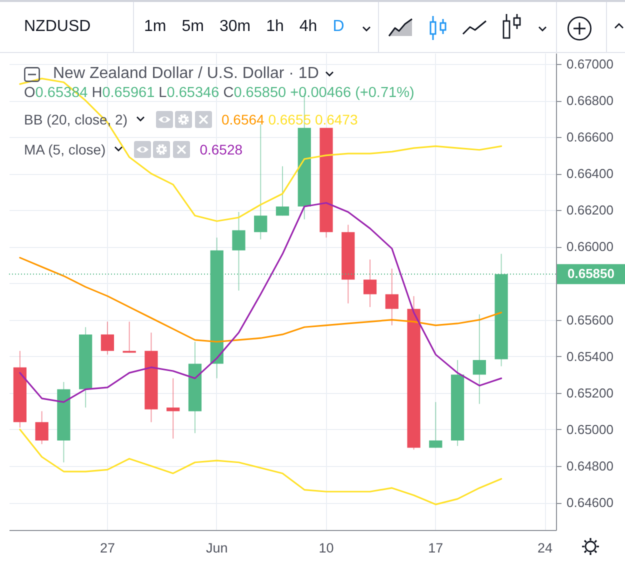 Image resolution: width=625 pixels, height=565 pixels. What do you see at coordinates (590, 174) in the screenshot?
I see `y-tick-label: 0.66400` at bounding box center [590, 174].